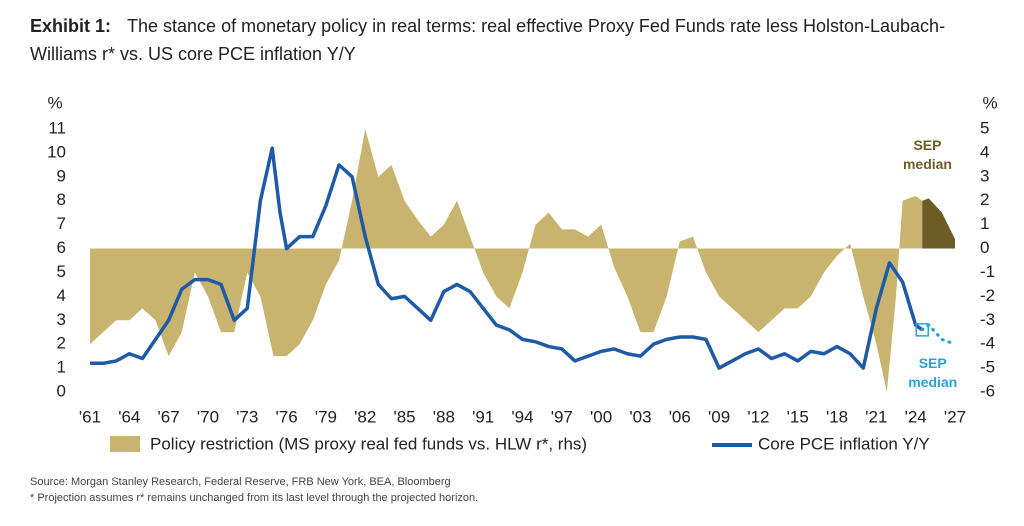 The width and height of the screenshot is (1024, 526). Describe the element at coordinates (326, 416) in the screenshot. I see `x-tick-label: '79` at that location.